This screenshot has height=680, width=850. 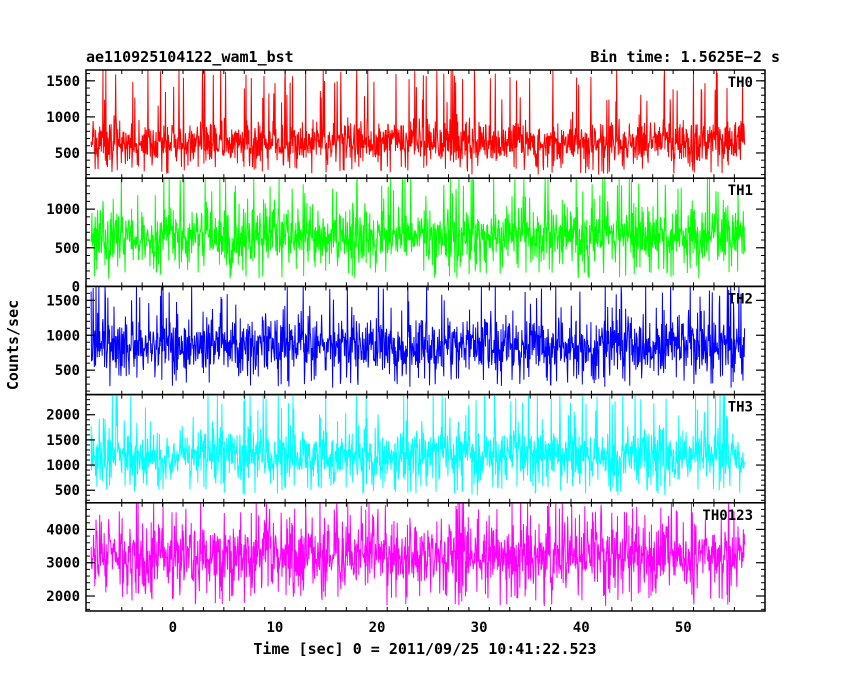 I want to click on y-tick-label: 4000, so click(x=63, y=530).